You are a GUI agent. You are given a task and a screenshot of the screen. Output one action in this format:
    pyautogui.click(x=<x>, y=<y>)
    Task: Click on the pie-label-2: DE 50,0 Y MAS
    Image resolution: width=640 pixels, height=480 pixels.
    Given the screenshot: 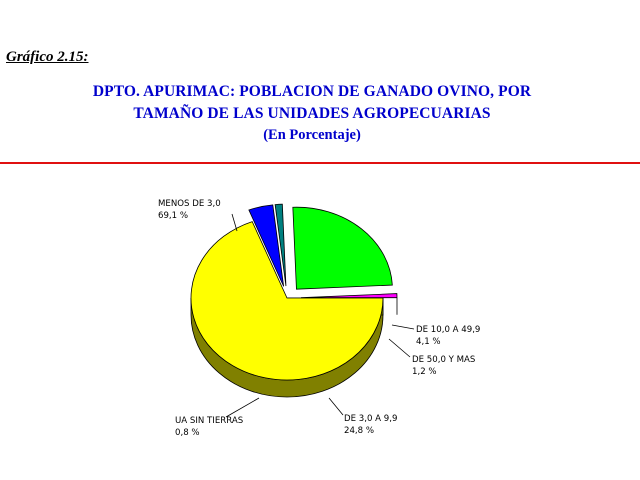 What is the action you would take?
    pyautogui.click(x=443, y=360)
    